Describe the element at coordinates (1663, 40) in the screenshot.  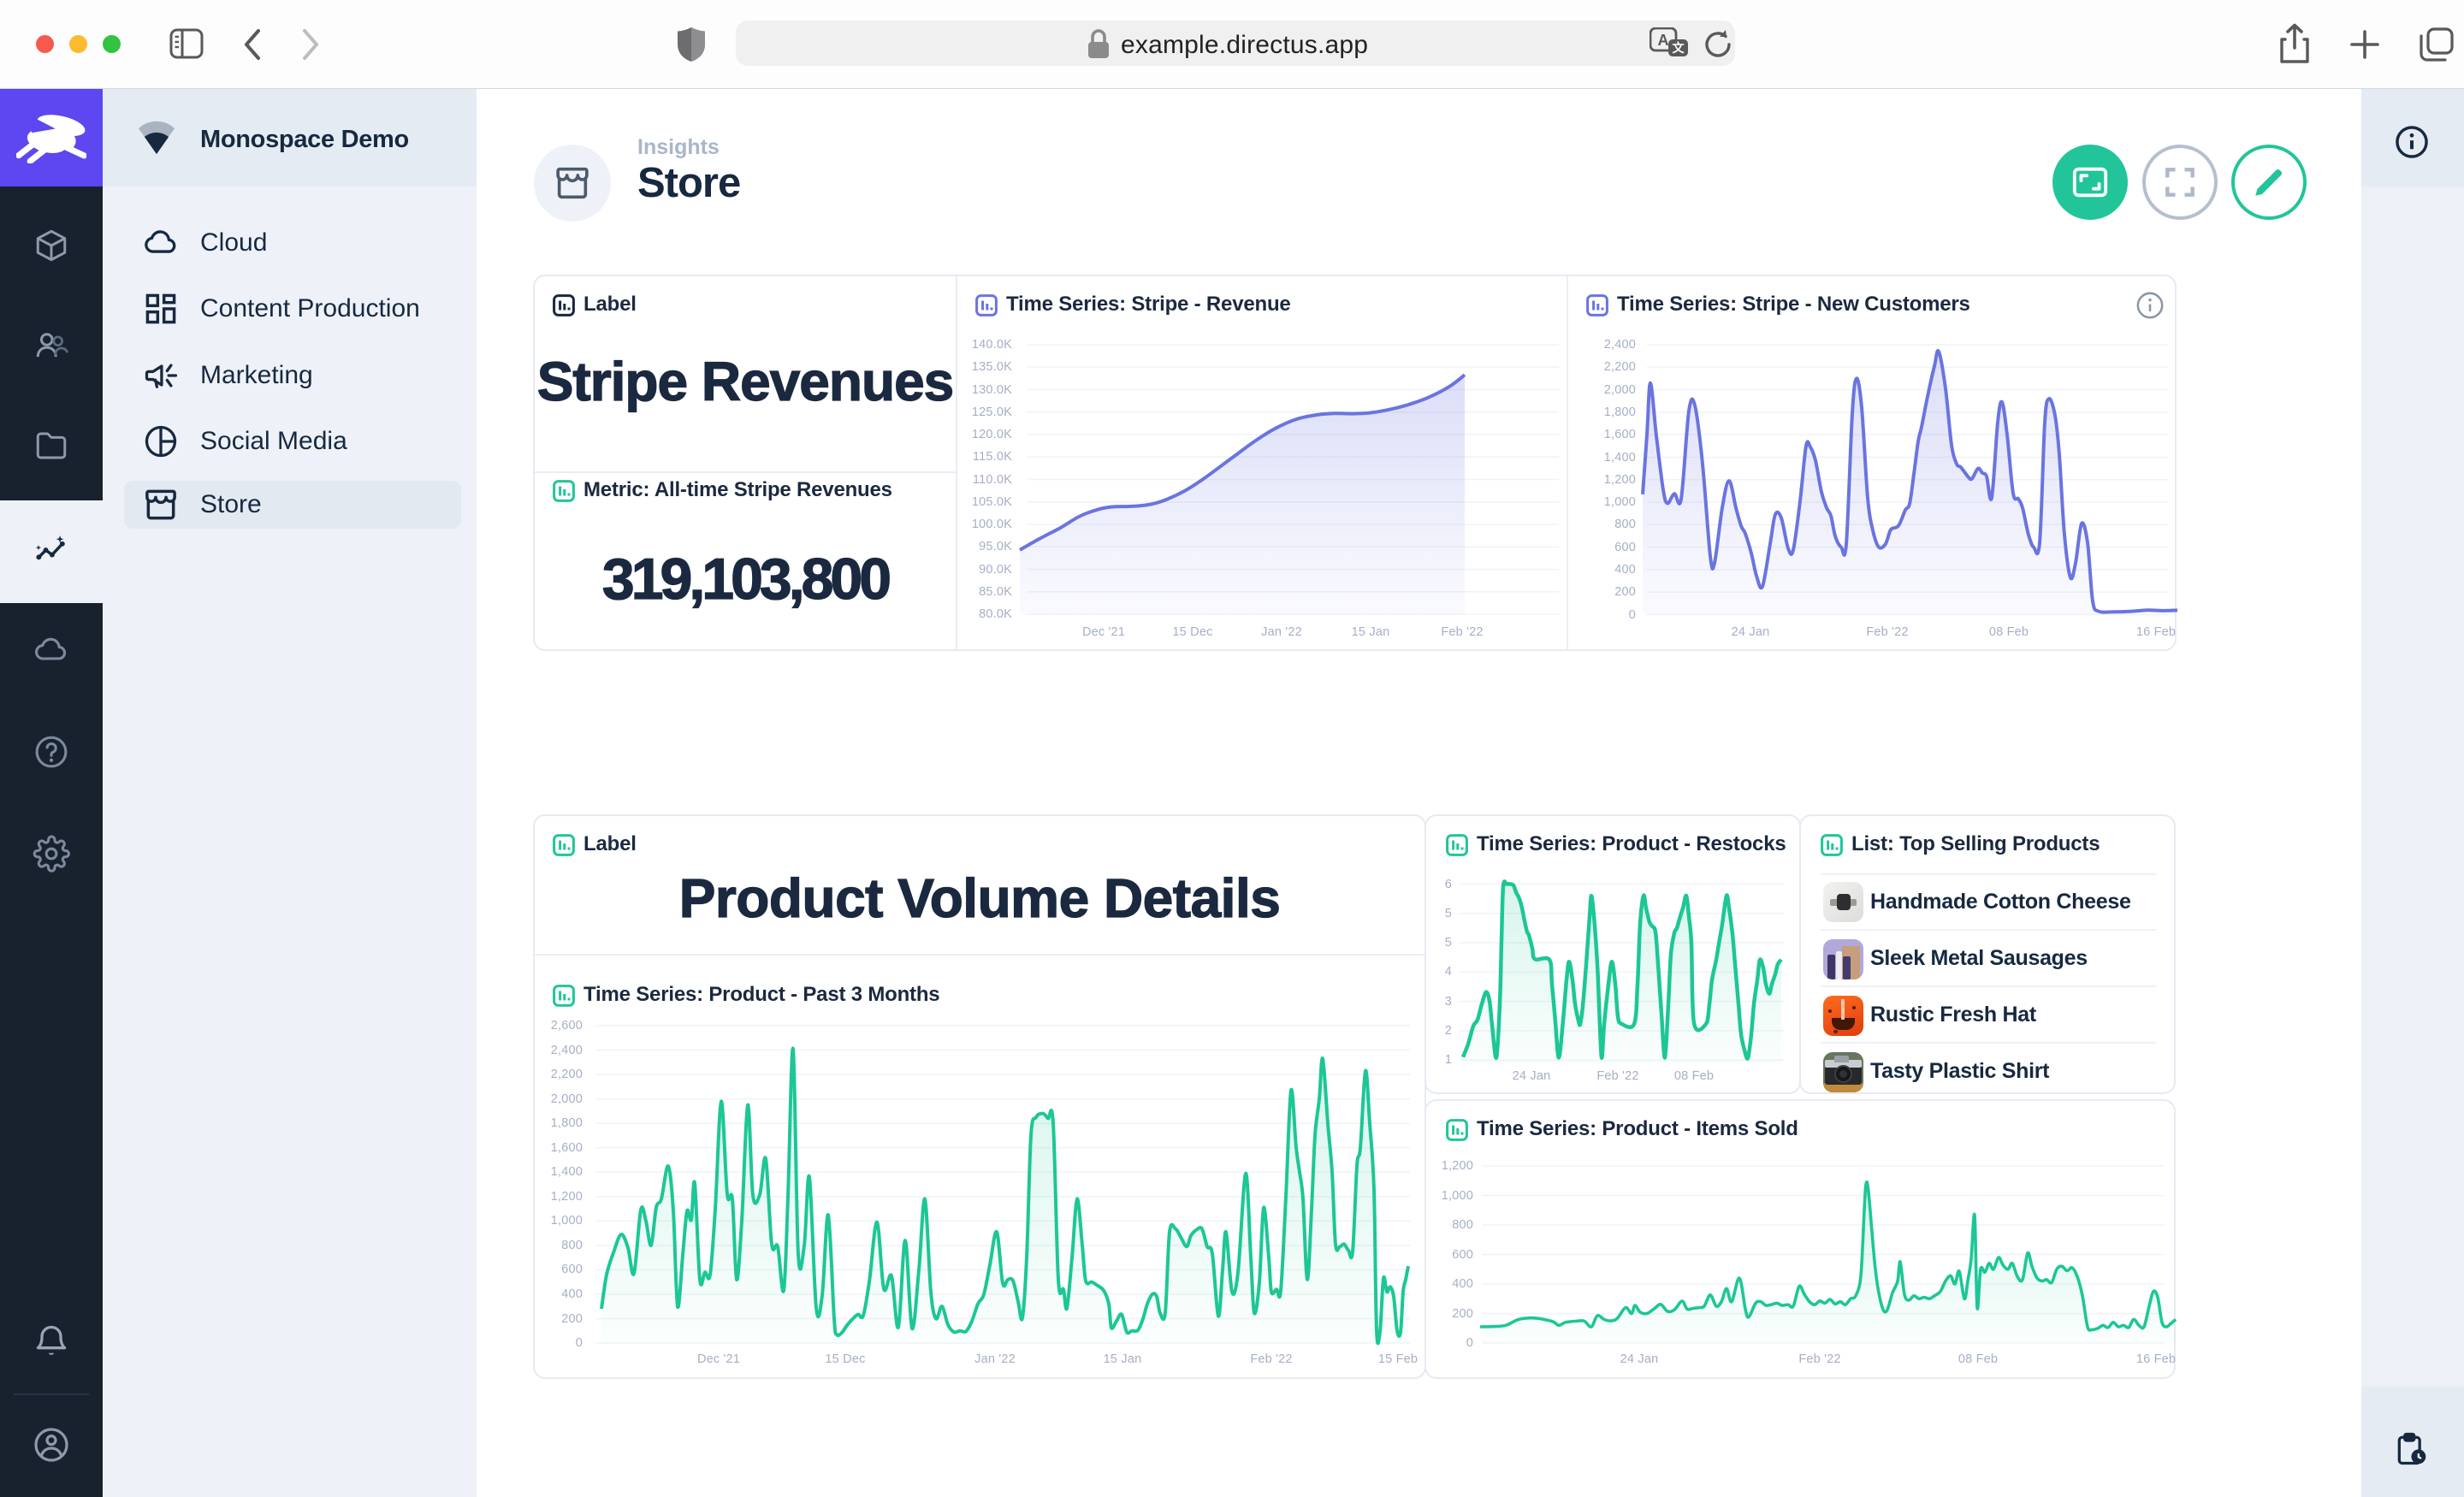
I see `svg-text: A` at that location.